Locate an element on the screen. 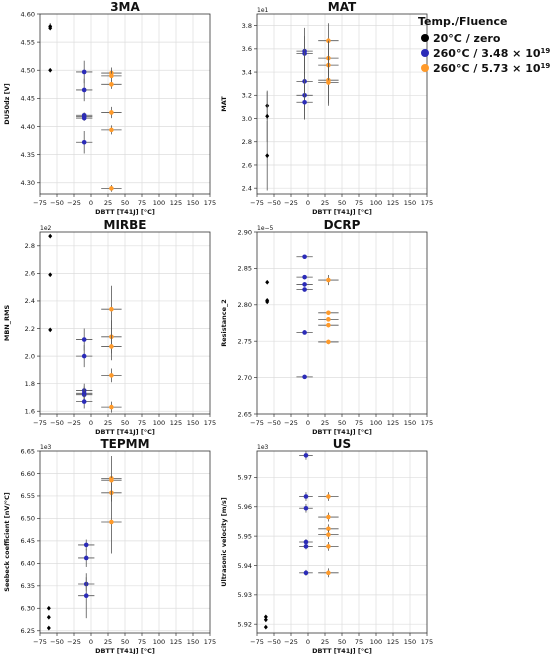 The height and width of the screenshot is (654, 550). y-tick-label: 6.25 is located at coordinates (28, 631).